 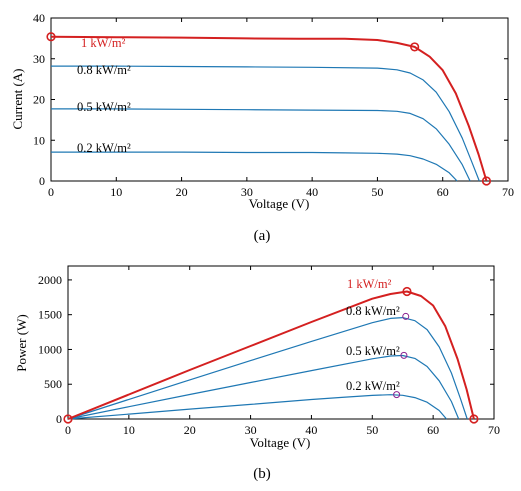 What do you see at coordinates (373, 311) in the screenshot?
I see `panel-b-label-0.8kw: 0.8 kW/m²` at bounding box center [373, 311].